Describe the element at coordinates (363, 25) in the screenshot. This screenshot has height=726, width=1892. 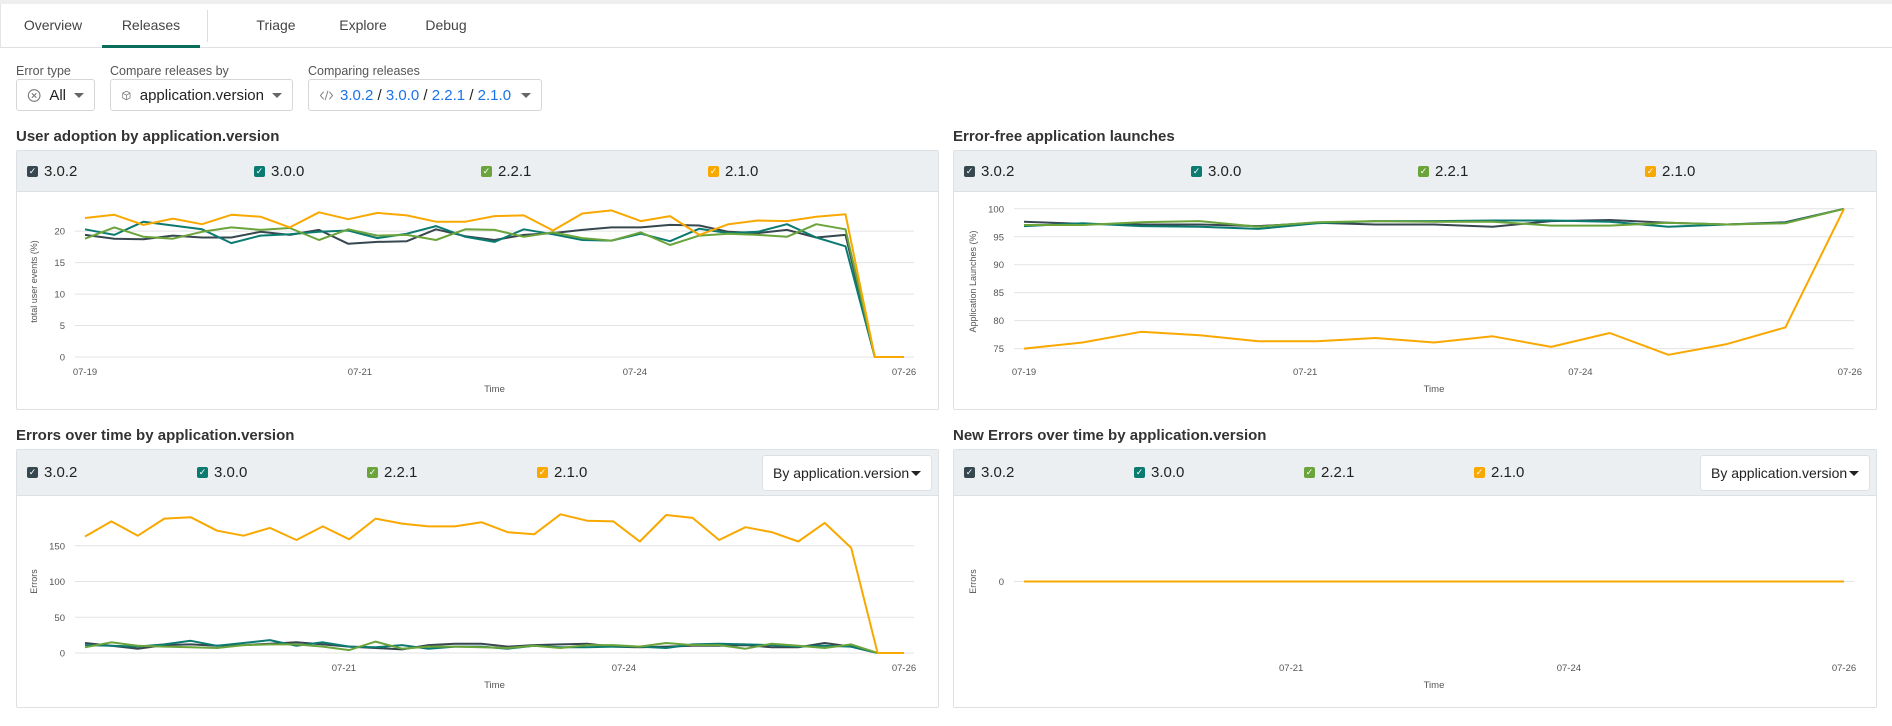
I see `tab-explore: Explore` at that location.